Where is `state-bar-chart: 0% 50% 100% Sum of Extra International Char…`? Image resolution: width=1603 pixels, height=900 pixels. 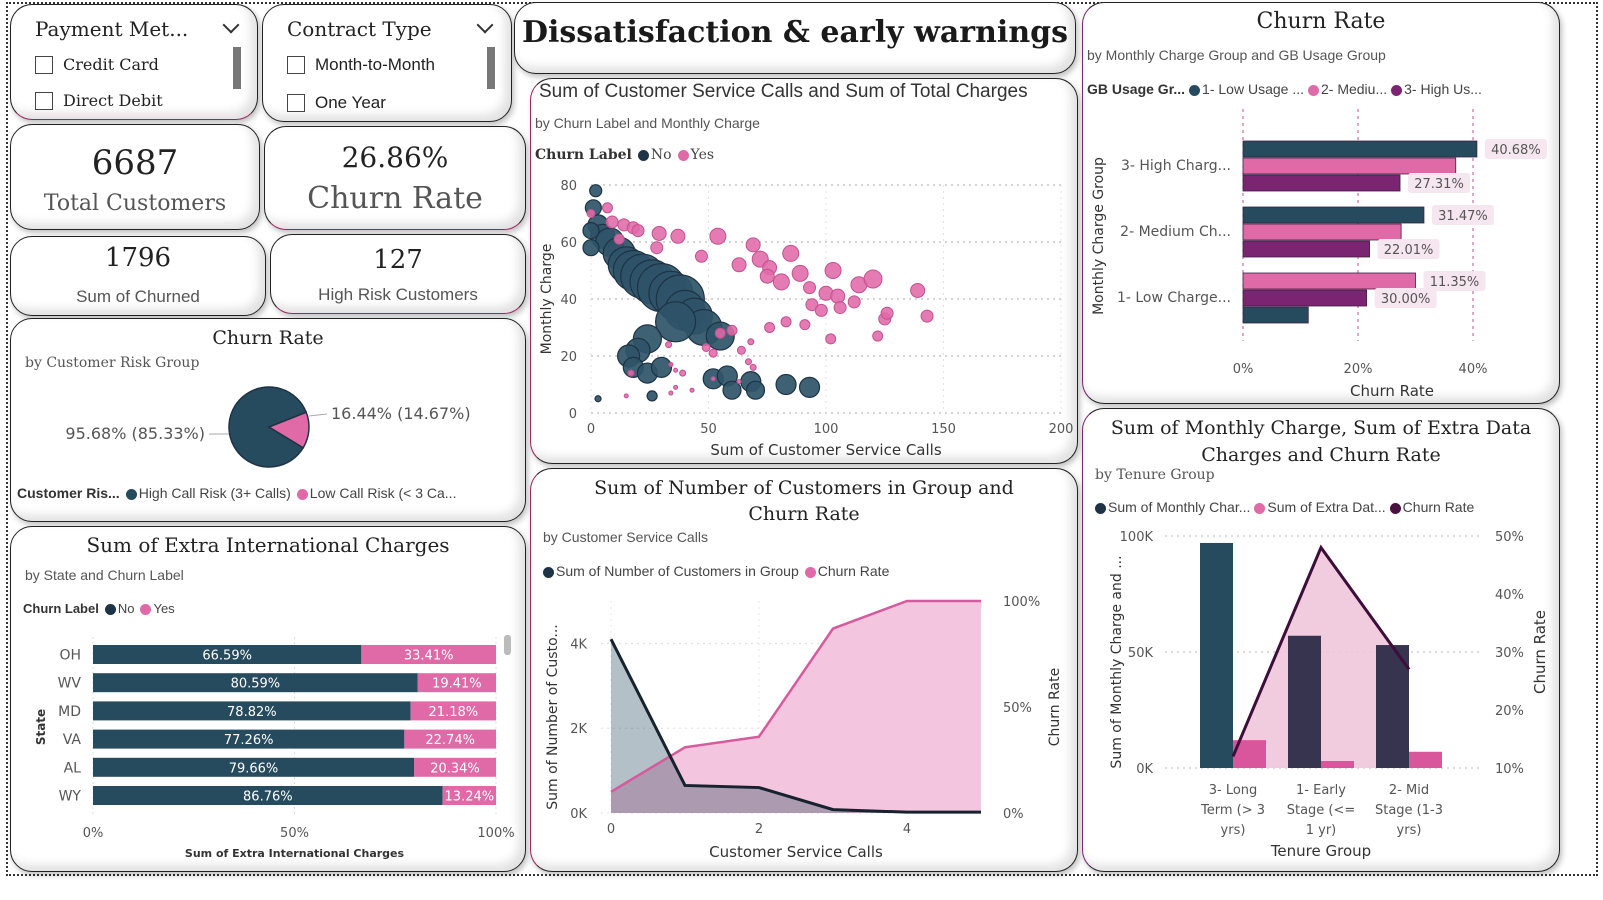 state-bar-chart: 0% 50% 100% Sum of Extra International Char… is located at coordinates (268, 749).